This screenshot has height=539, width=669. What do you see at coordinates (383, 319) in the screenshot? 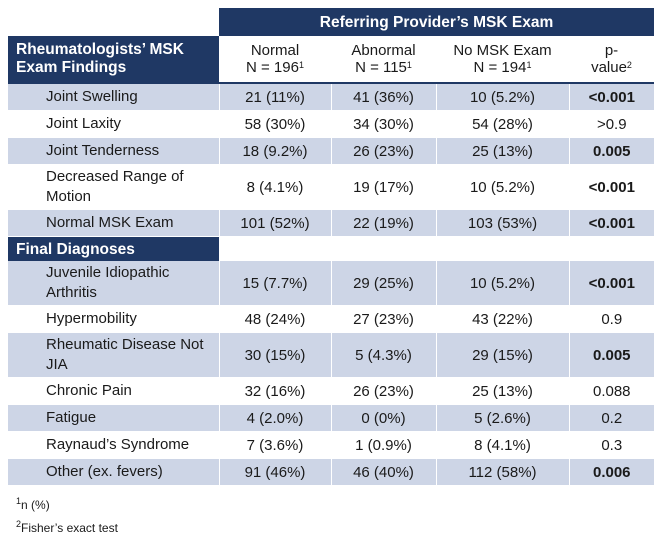
I see `cell-abnormal: 27 (23%)` at bounding box center [383, 319].